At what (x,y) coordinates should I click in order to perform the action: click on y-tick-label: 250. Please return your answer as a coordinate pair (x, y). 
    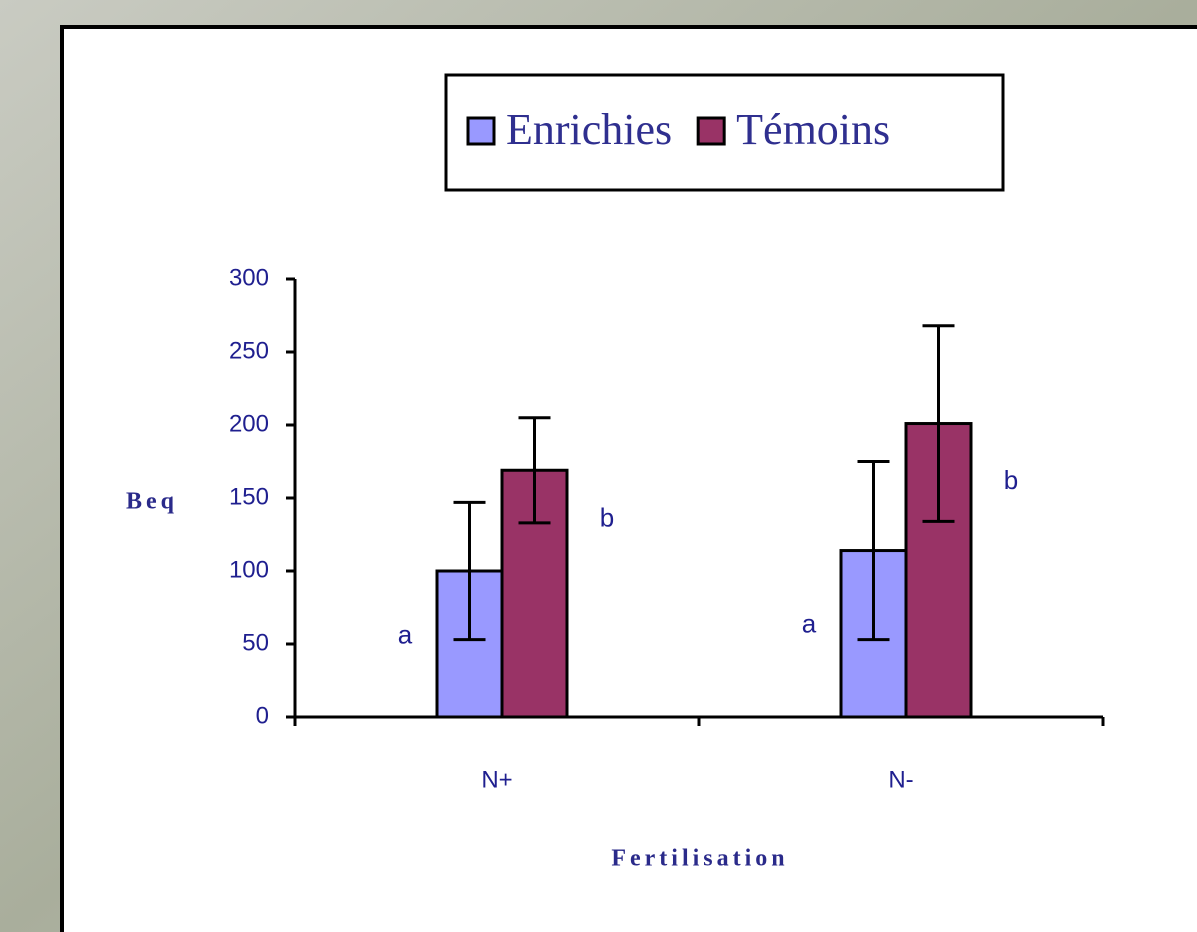
    Looking at the image, I should click on (249, 350).